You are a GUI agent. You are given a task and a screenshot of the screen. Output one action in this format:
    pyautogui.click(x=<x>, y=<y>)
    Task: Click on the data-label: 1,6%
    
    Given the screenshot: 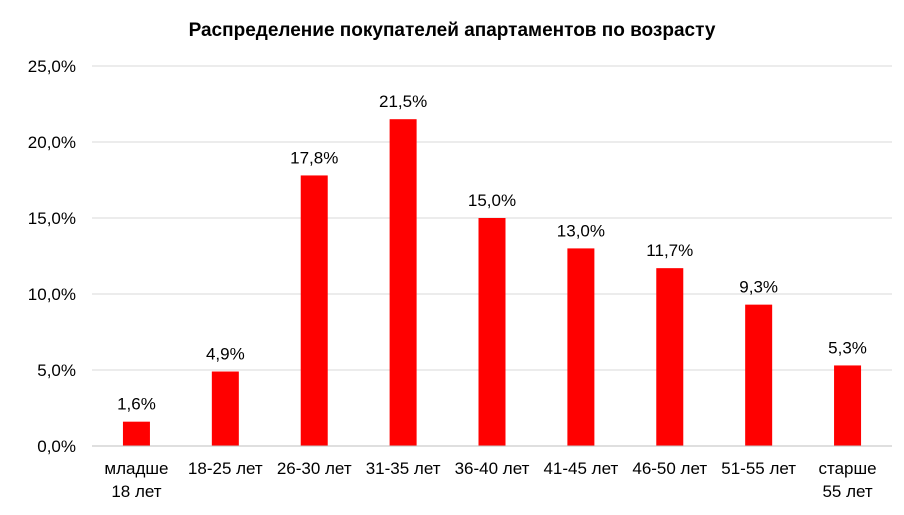 What is the action you would take?
    pyautogui.click(x=136, y=404)
    